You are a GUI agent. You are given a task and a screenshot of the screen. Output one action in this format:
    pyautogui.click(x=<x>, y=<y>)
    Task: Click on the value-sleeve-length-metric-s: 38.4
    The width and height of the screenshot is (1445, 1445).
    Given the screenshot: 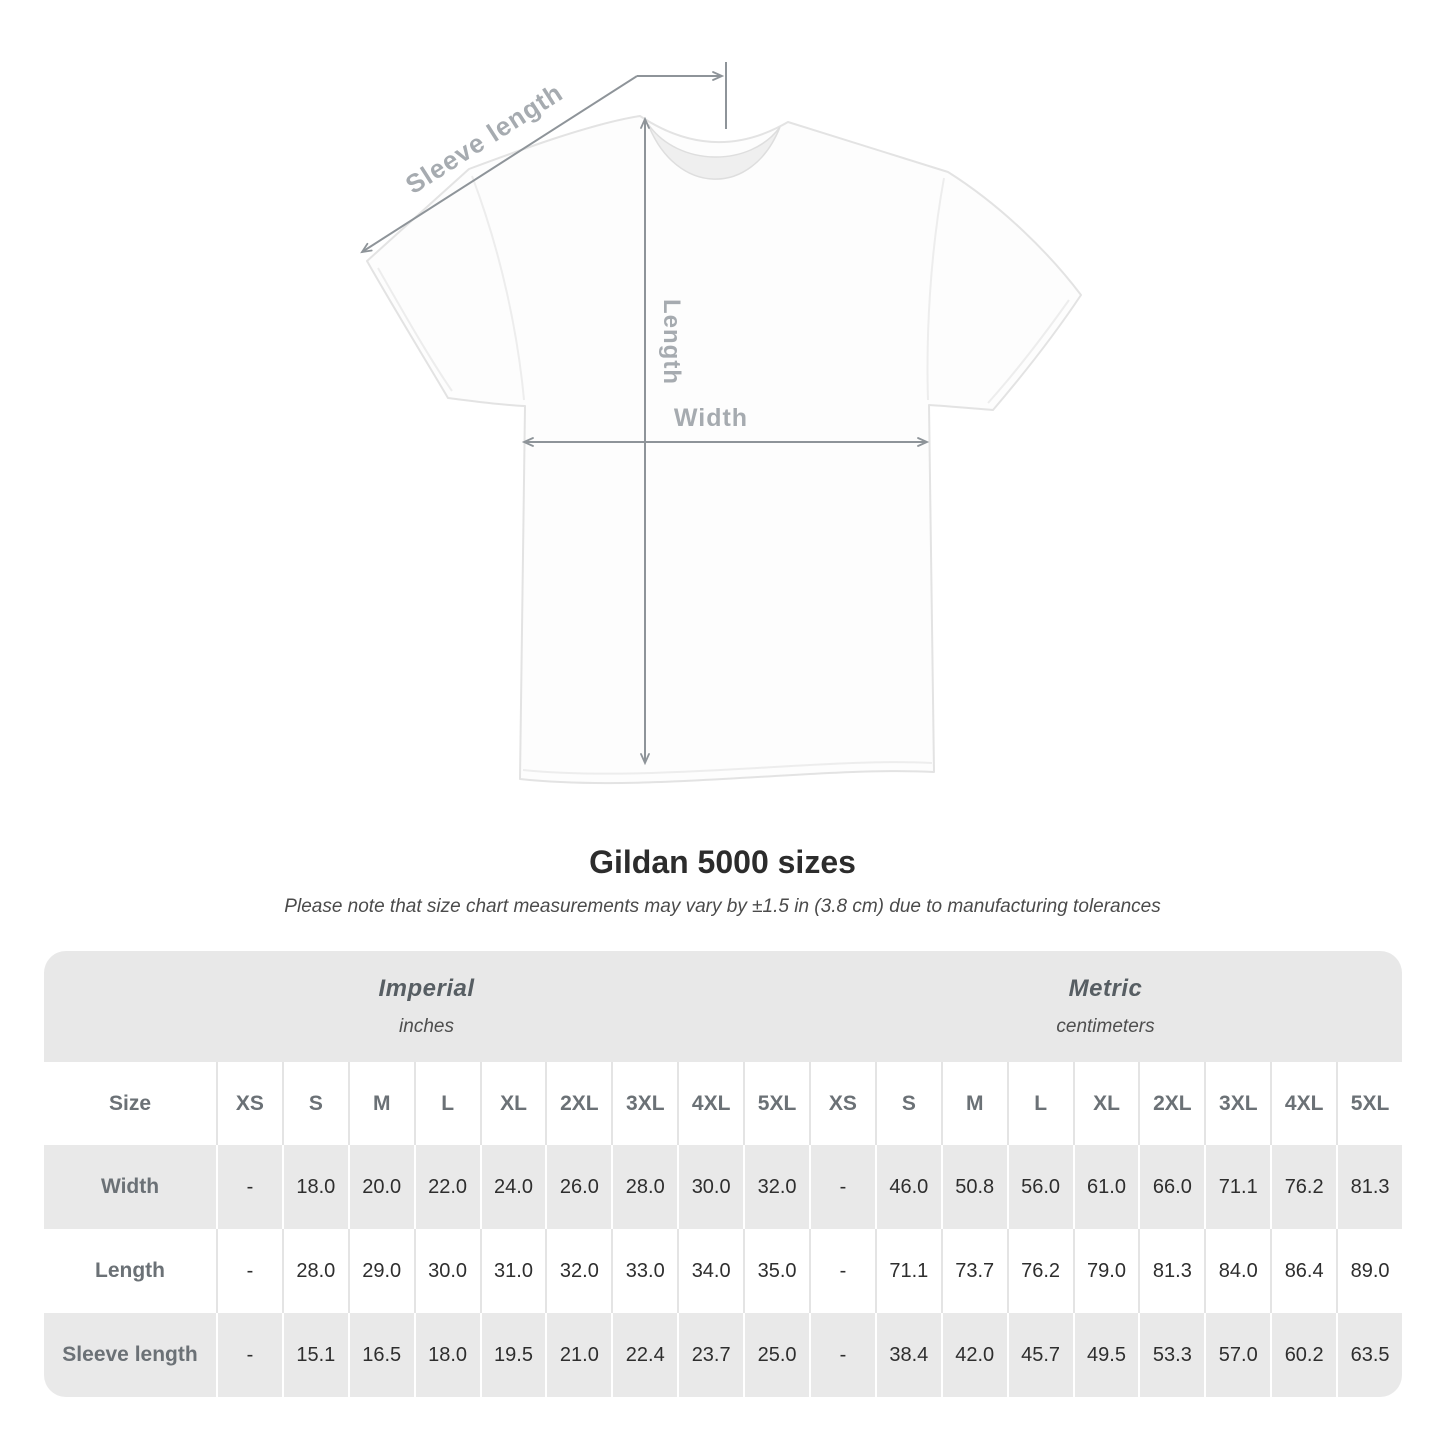 What is the action you would take?
    pyautogui.click(x=907, y=1355)
    